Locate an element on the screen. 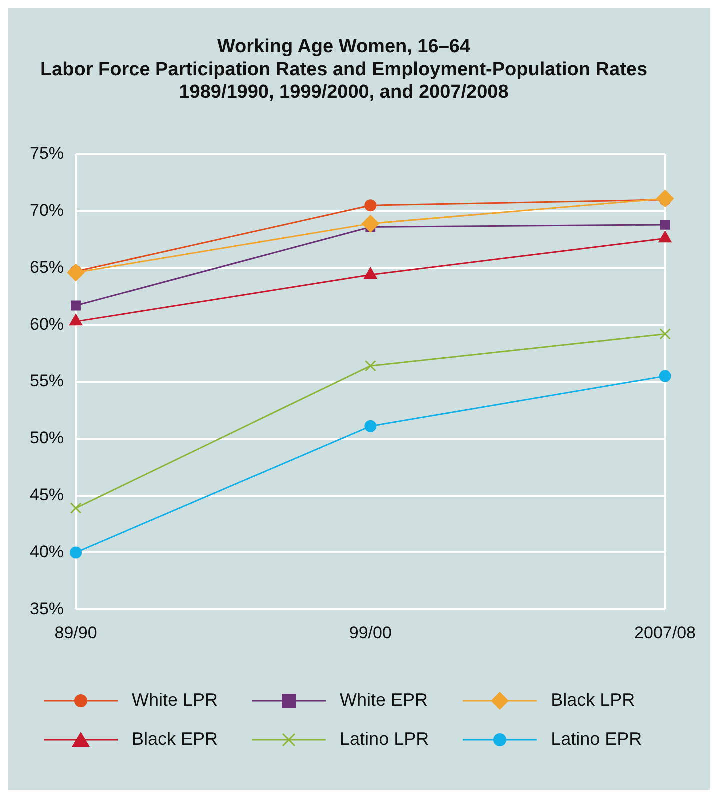  y-tick-label: 50% is located at coordinates (47, 438).